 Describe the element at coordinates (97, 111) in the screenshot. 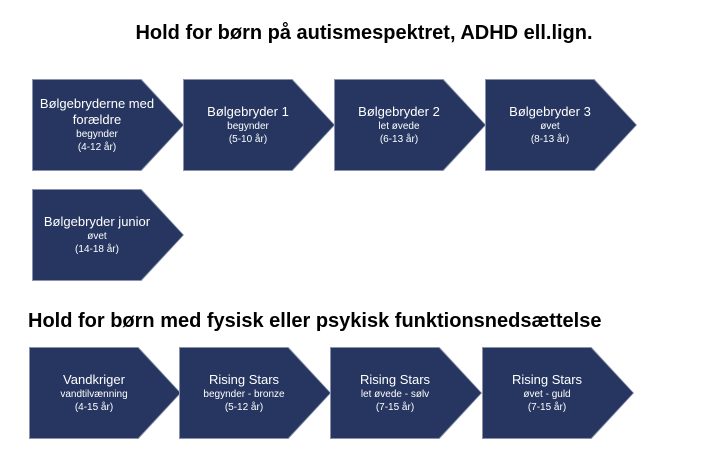

I see `program-name: Bølgebryderne med forældre` at that location.